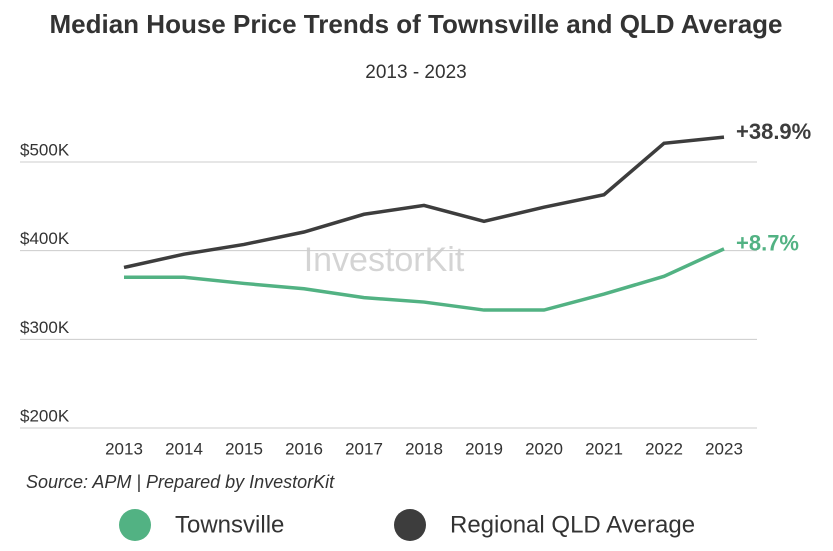  What do you see at coordinates (45, 327) in the screenshot?
I see `y-tick-label: $300K` at bounding box center [45, 327].